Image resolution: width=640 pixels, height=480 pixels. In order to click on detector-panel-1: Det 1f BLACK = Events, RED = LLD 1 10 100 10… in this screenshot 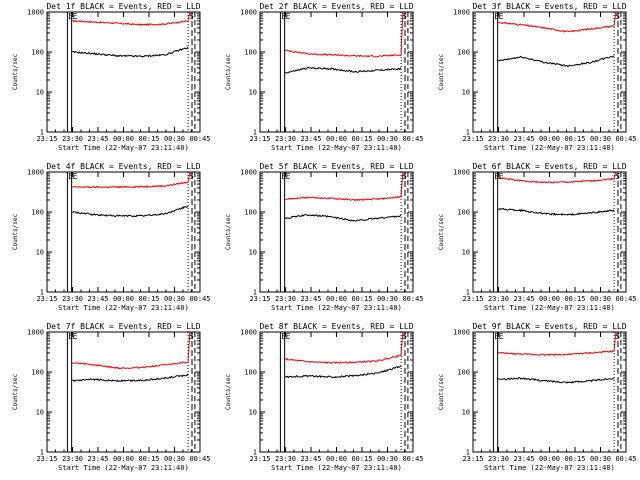, I will do `click(111, 77)`.